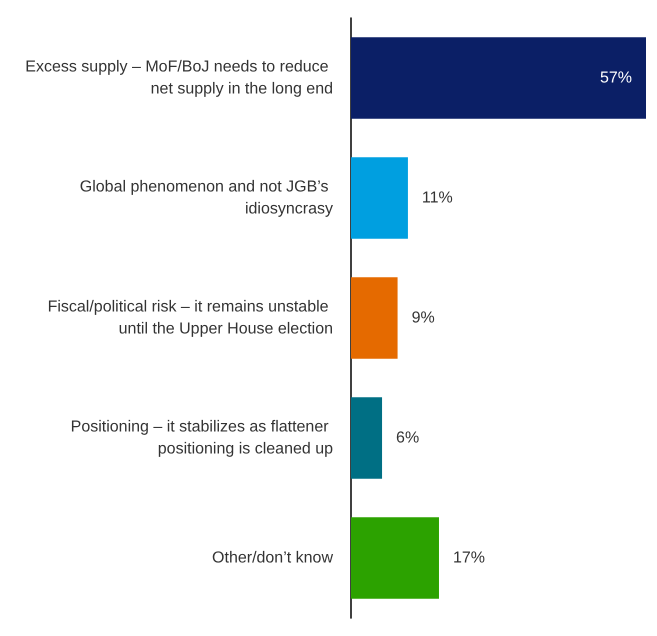 This screenshot has height=636, width=657. I want to click on data-label: 57%, so click(616, 78).